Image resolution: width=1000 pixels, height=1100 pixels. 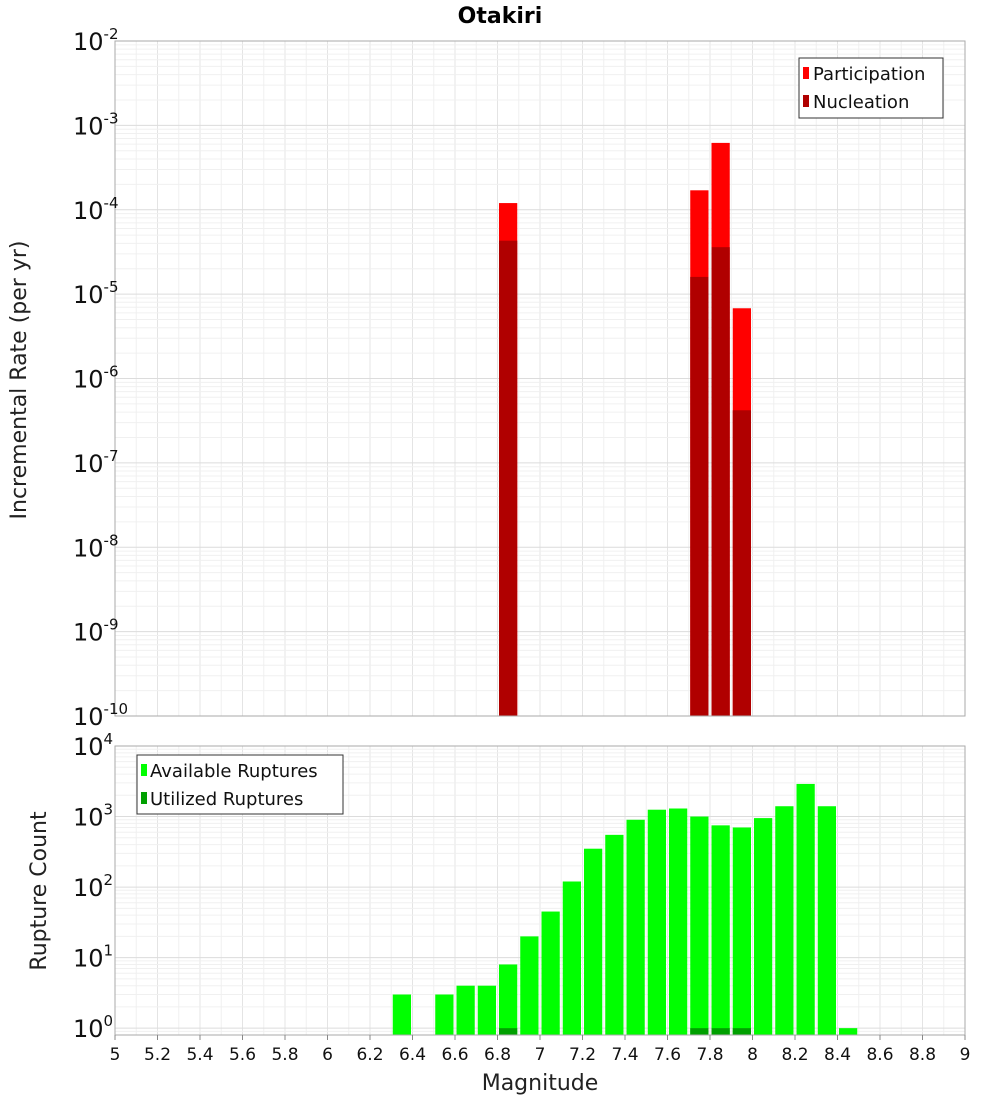 I want to click on y-tick-label: 10⁻⁷, so click(x=96, y=462).